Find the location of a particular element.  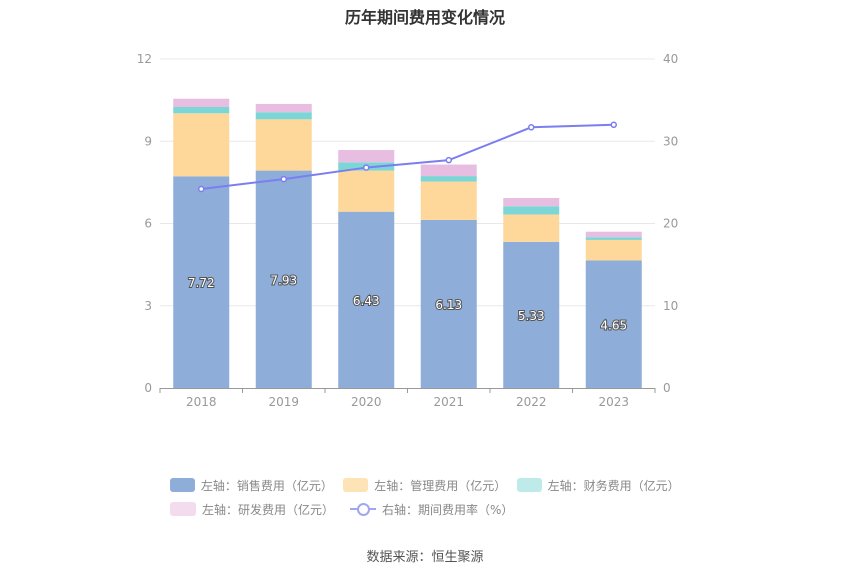

x-tick-label: 2022 is located at coordinates (531, 402).